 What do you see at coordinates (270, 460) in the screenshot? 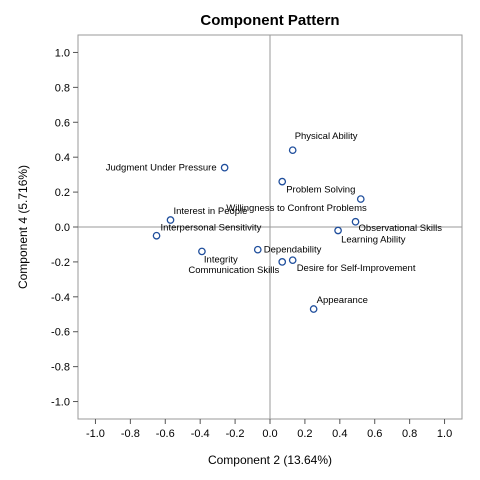
I see `x-axis-label: Component 2 (13.64%)` at bounding box center [270, 460].